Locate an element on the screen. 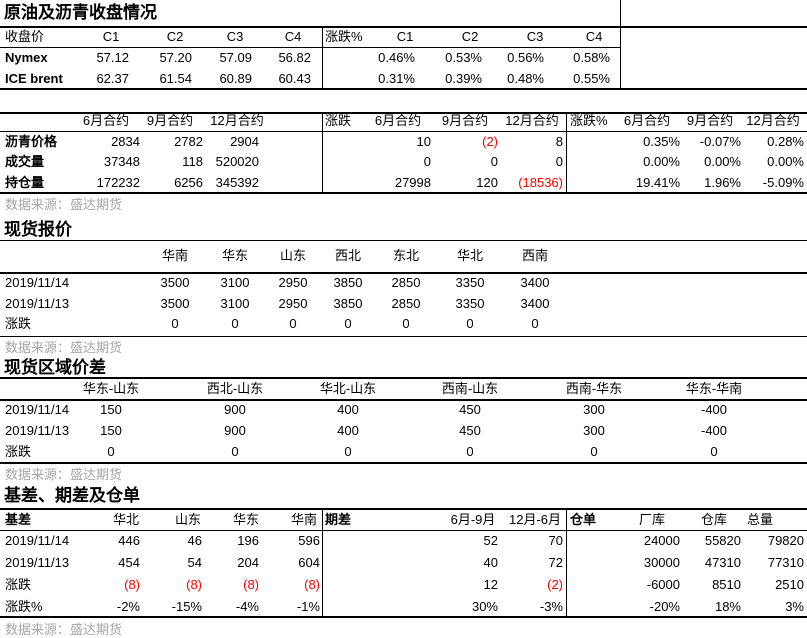  column-header: 收盘价 is located at coordinates (25, 36).